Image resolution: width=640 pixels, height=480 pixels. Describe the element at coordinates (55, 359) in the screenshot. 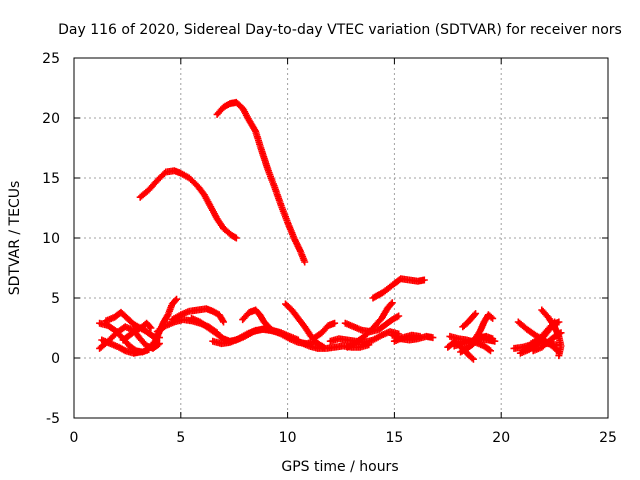

I see `y-tick-label: 0` at that location.